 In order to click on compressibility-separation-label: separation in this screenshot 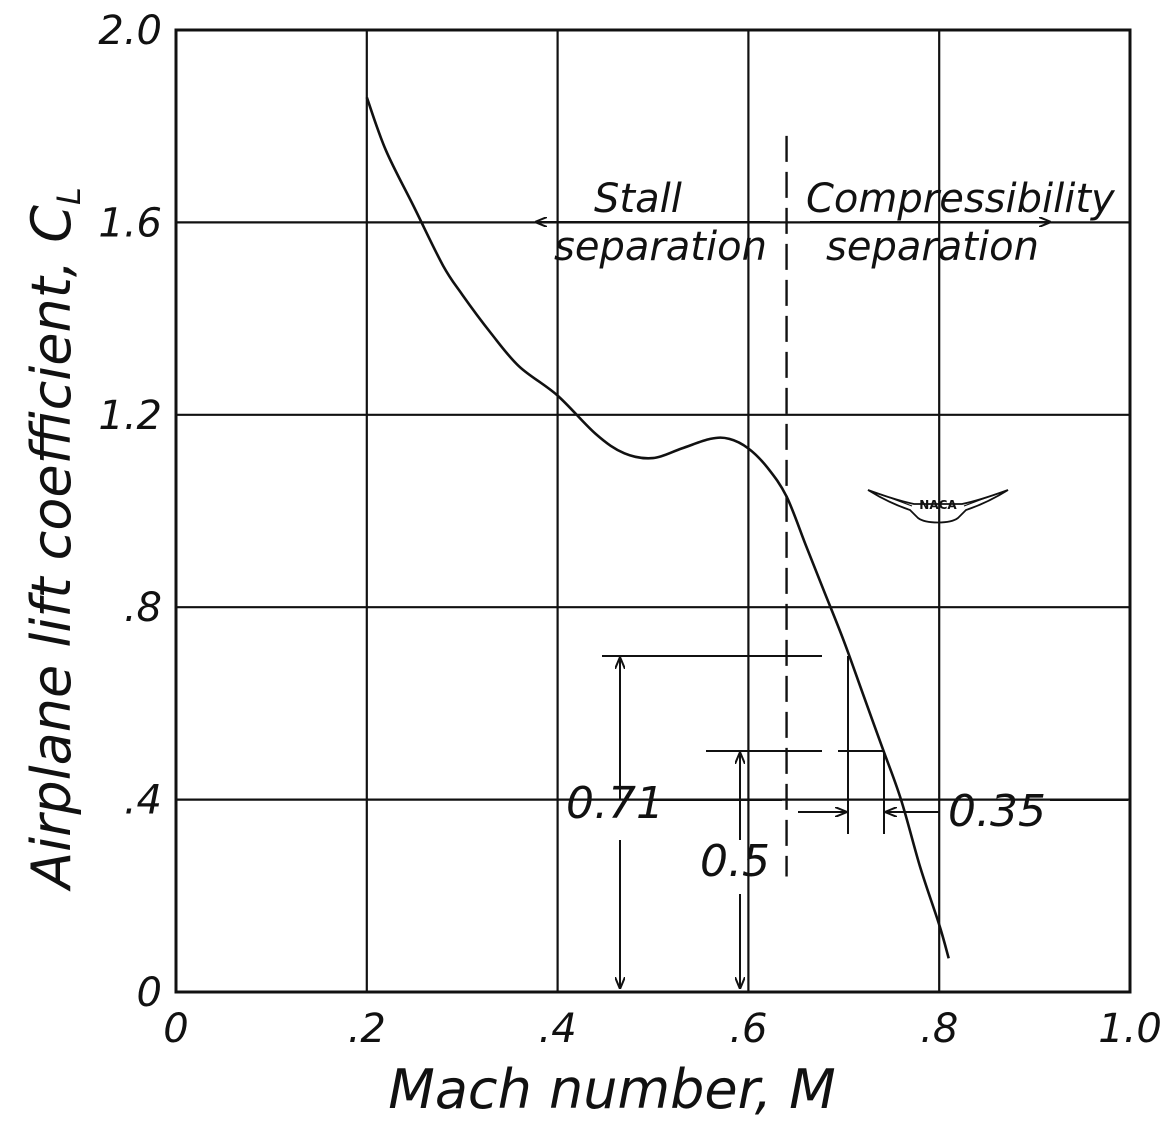, I will do `click(932, 247)`.